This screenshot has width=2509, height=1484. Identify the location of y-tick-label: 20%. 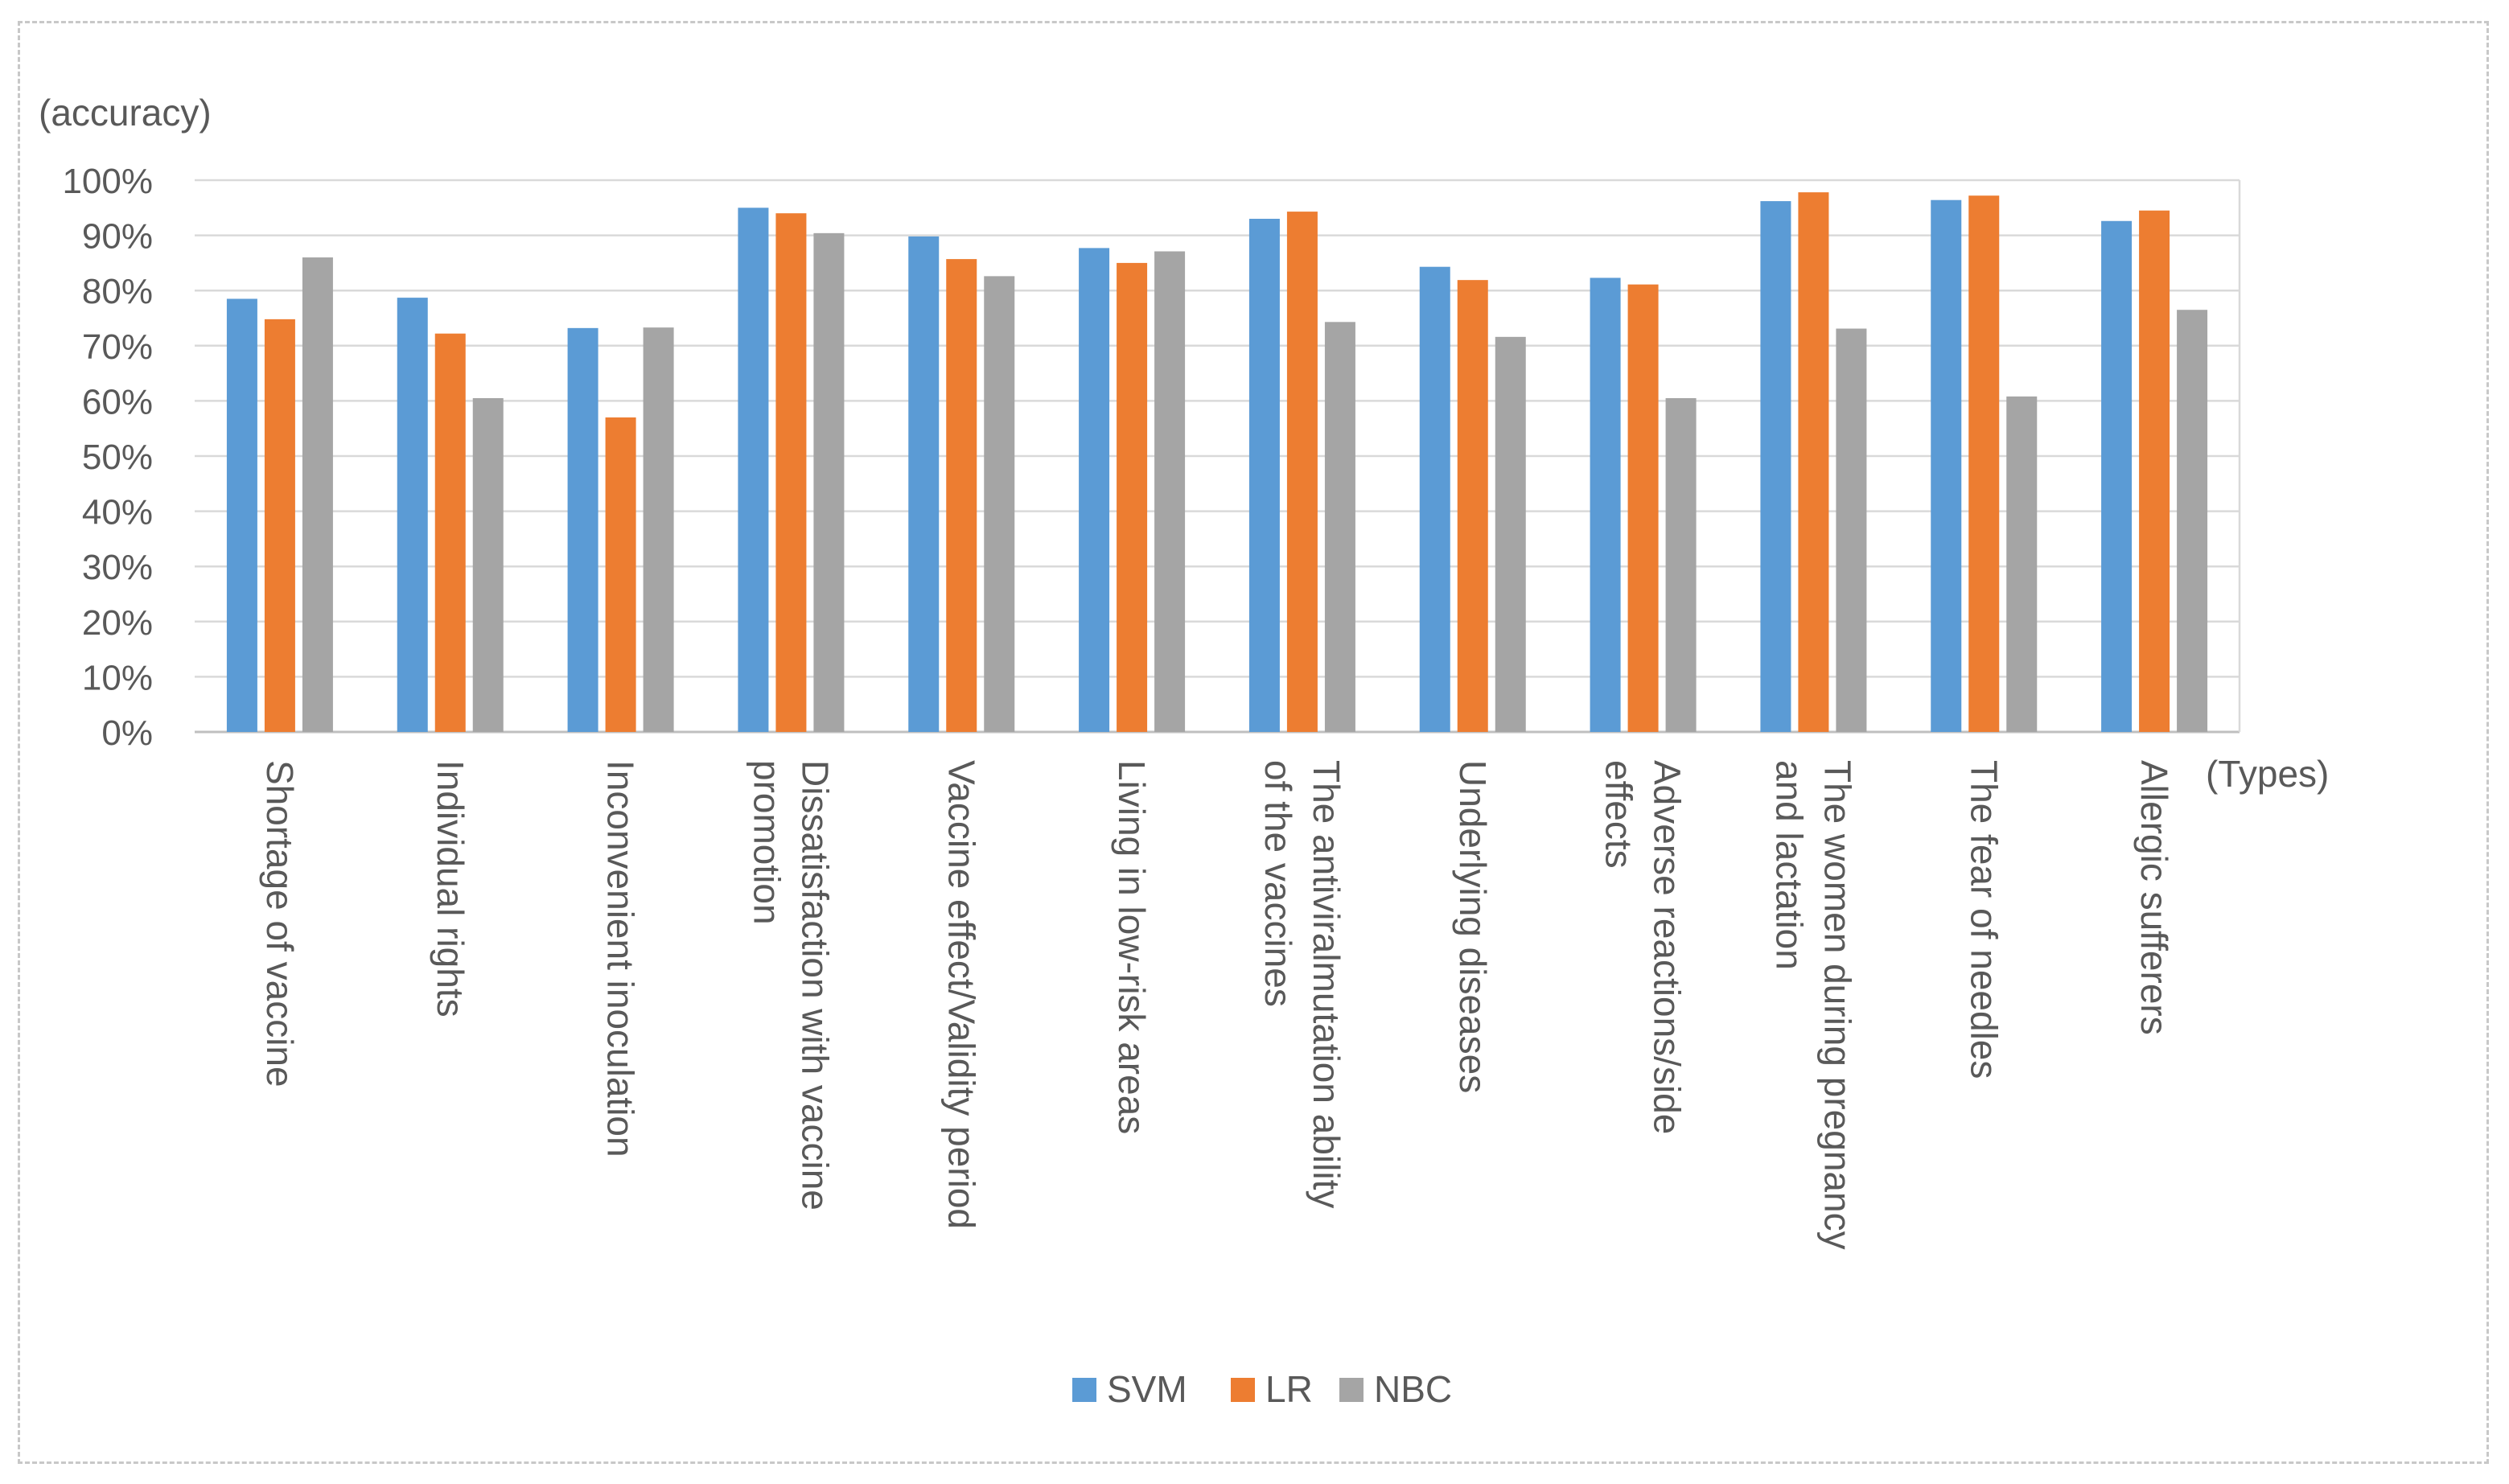
(117, 623).